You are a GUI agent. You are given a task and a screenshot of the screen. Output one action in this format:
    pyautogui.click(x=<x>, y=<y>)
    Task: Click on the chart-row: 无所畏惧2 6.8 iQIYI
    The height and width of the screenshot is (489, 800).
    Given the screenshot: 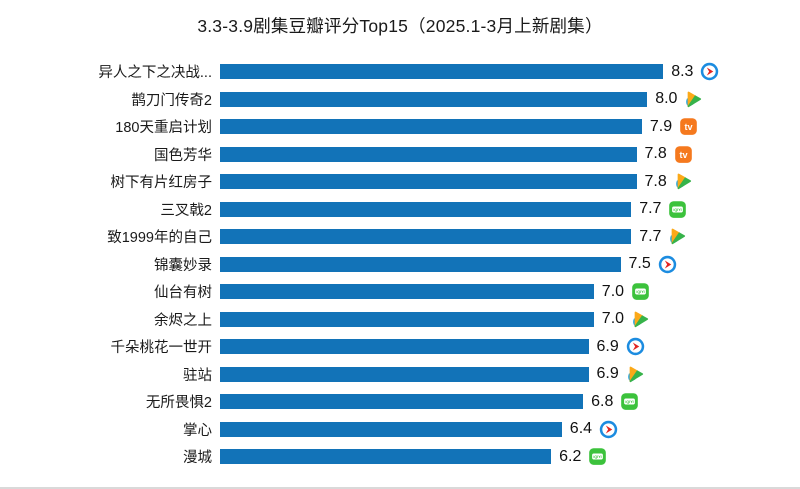 What is the action you would take?
    pyautogui.click(x=400, y=402)
    